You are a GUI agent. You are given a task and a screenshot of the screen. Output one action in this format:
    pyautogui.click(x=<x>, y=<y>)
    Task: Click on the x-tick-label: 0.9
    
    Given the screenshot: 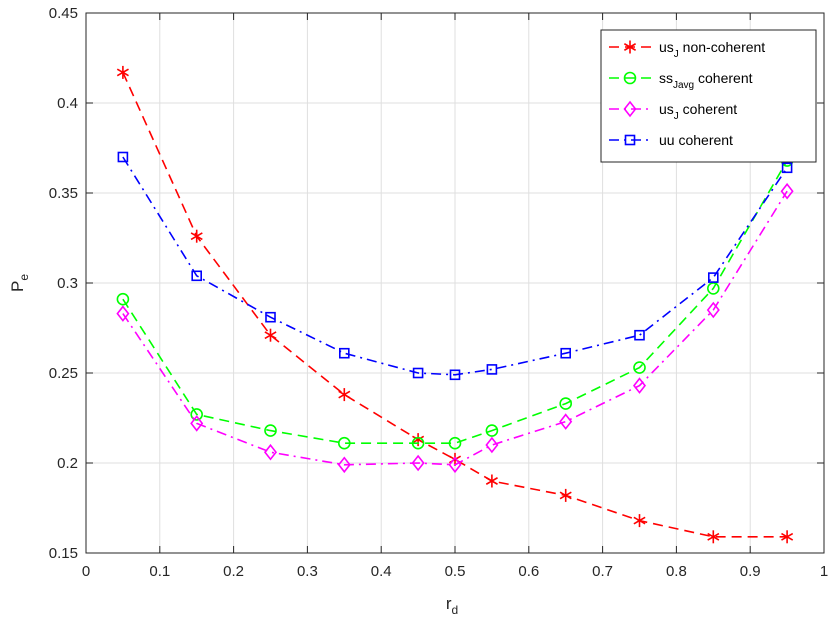 What is the action you would take?
    pyautogui.click(x=750, y=571)
    